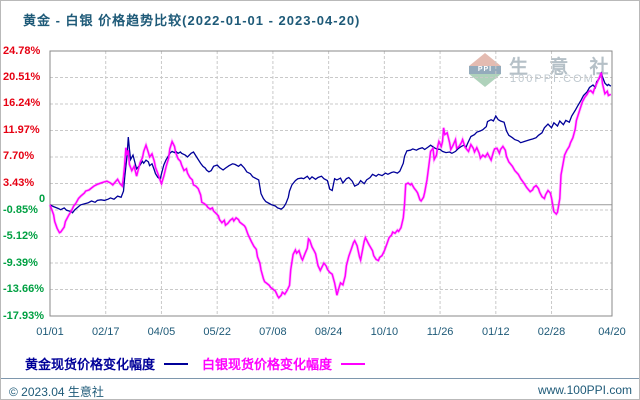 The height and width of the screenshot is (400, 640). I want to click on y-tick-label: 11.97%, so click(21, 129).